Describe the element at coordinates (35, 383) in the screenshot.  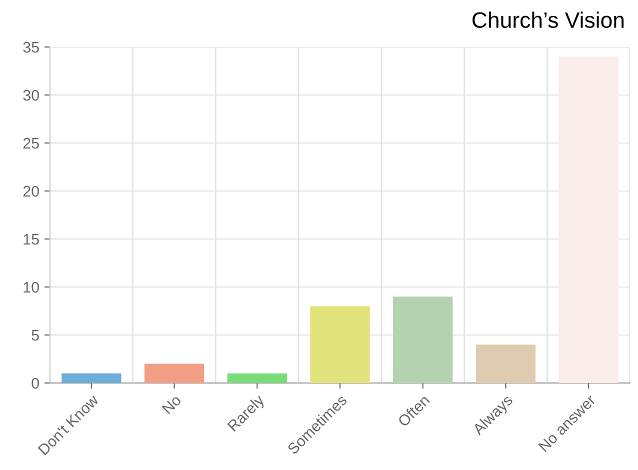
I see `y-tick-label: 0` at that location.